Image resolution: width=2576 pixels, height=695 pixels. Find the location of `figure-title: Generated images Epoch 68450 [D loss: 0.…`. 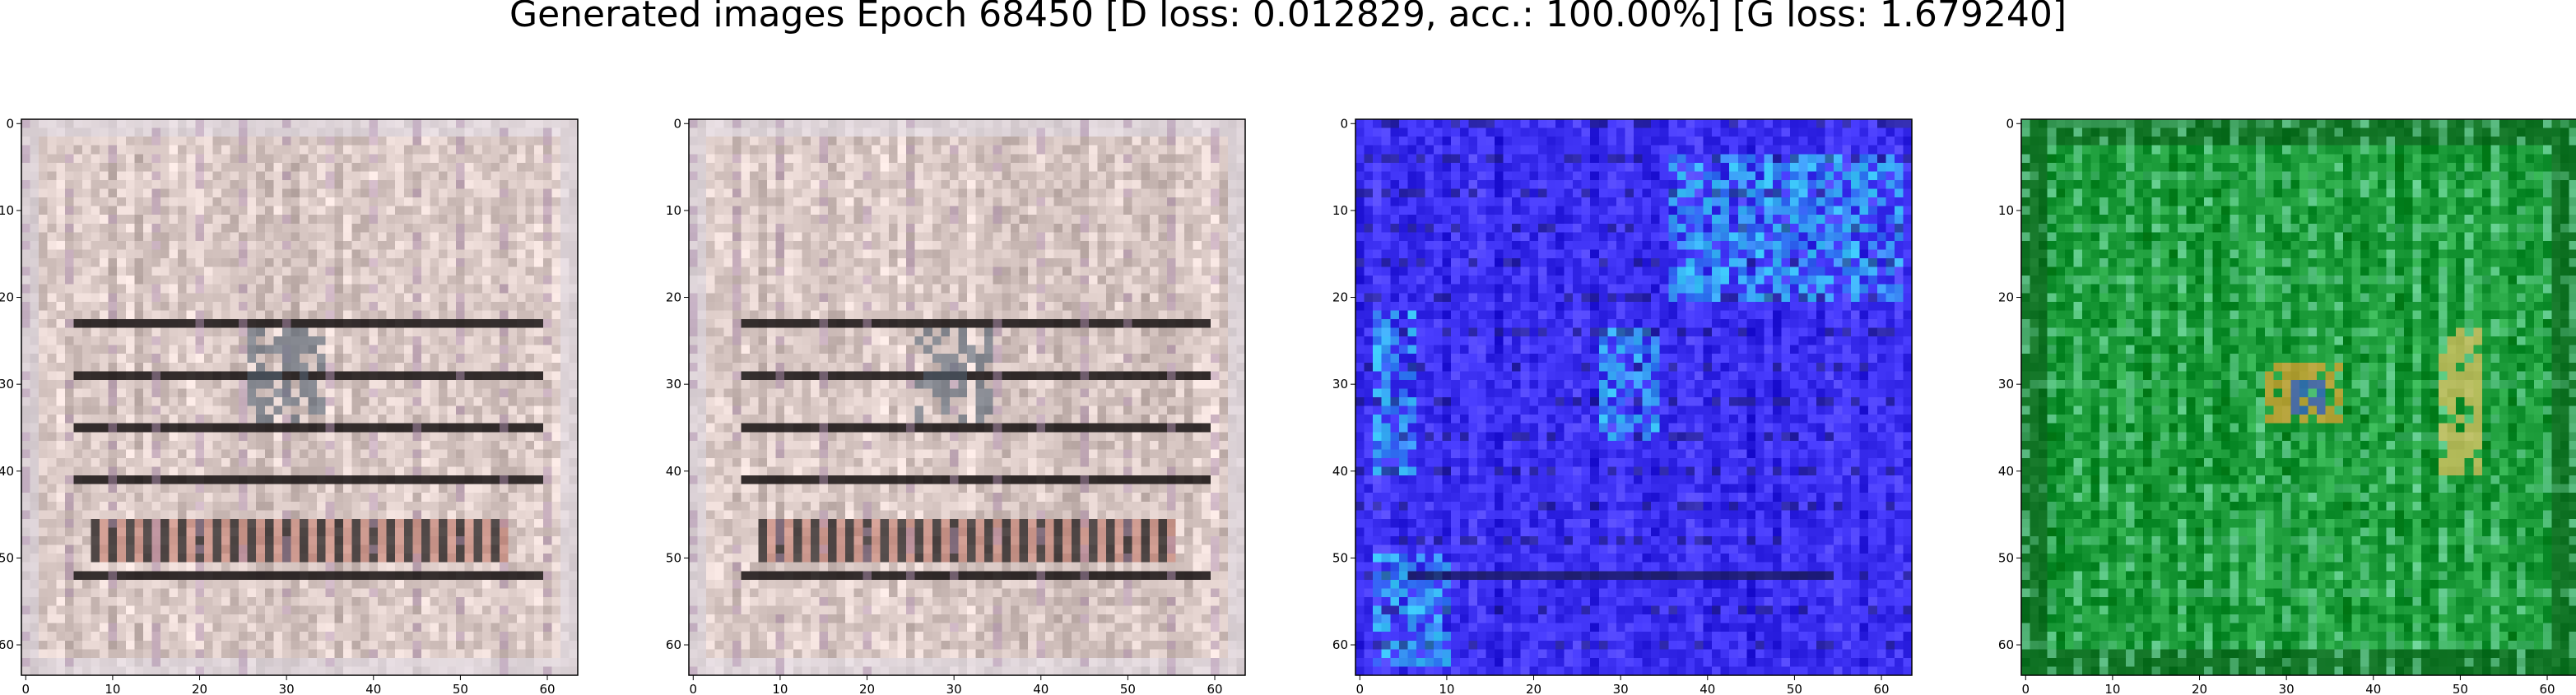

figure-title: Generated images Epoch 68450 [D loss: 0.… is located at coordinates (1288, 17).